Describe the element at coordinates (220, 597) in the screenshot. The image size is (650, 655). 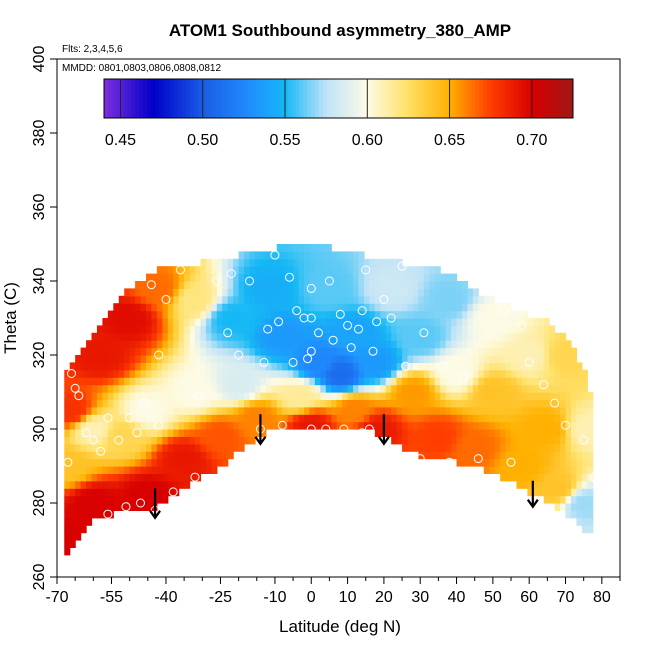
I see `x-tick-label: -25` at that location.